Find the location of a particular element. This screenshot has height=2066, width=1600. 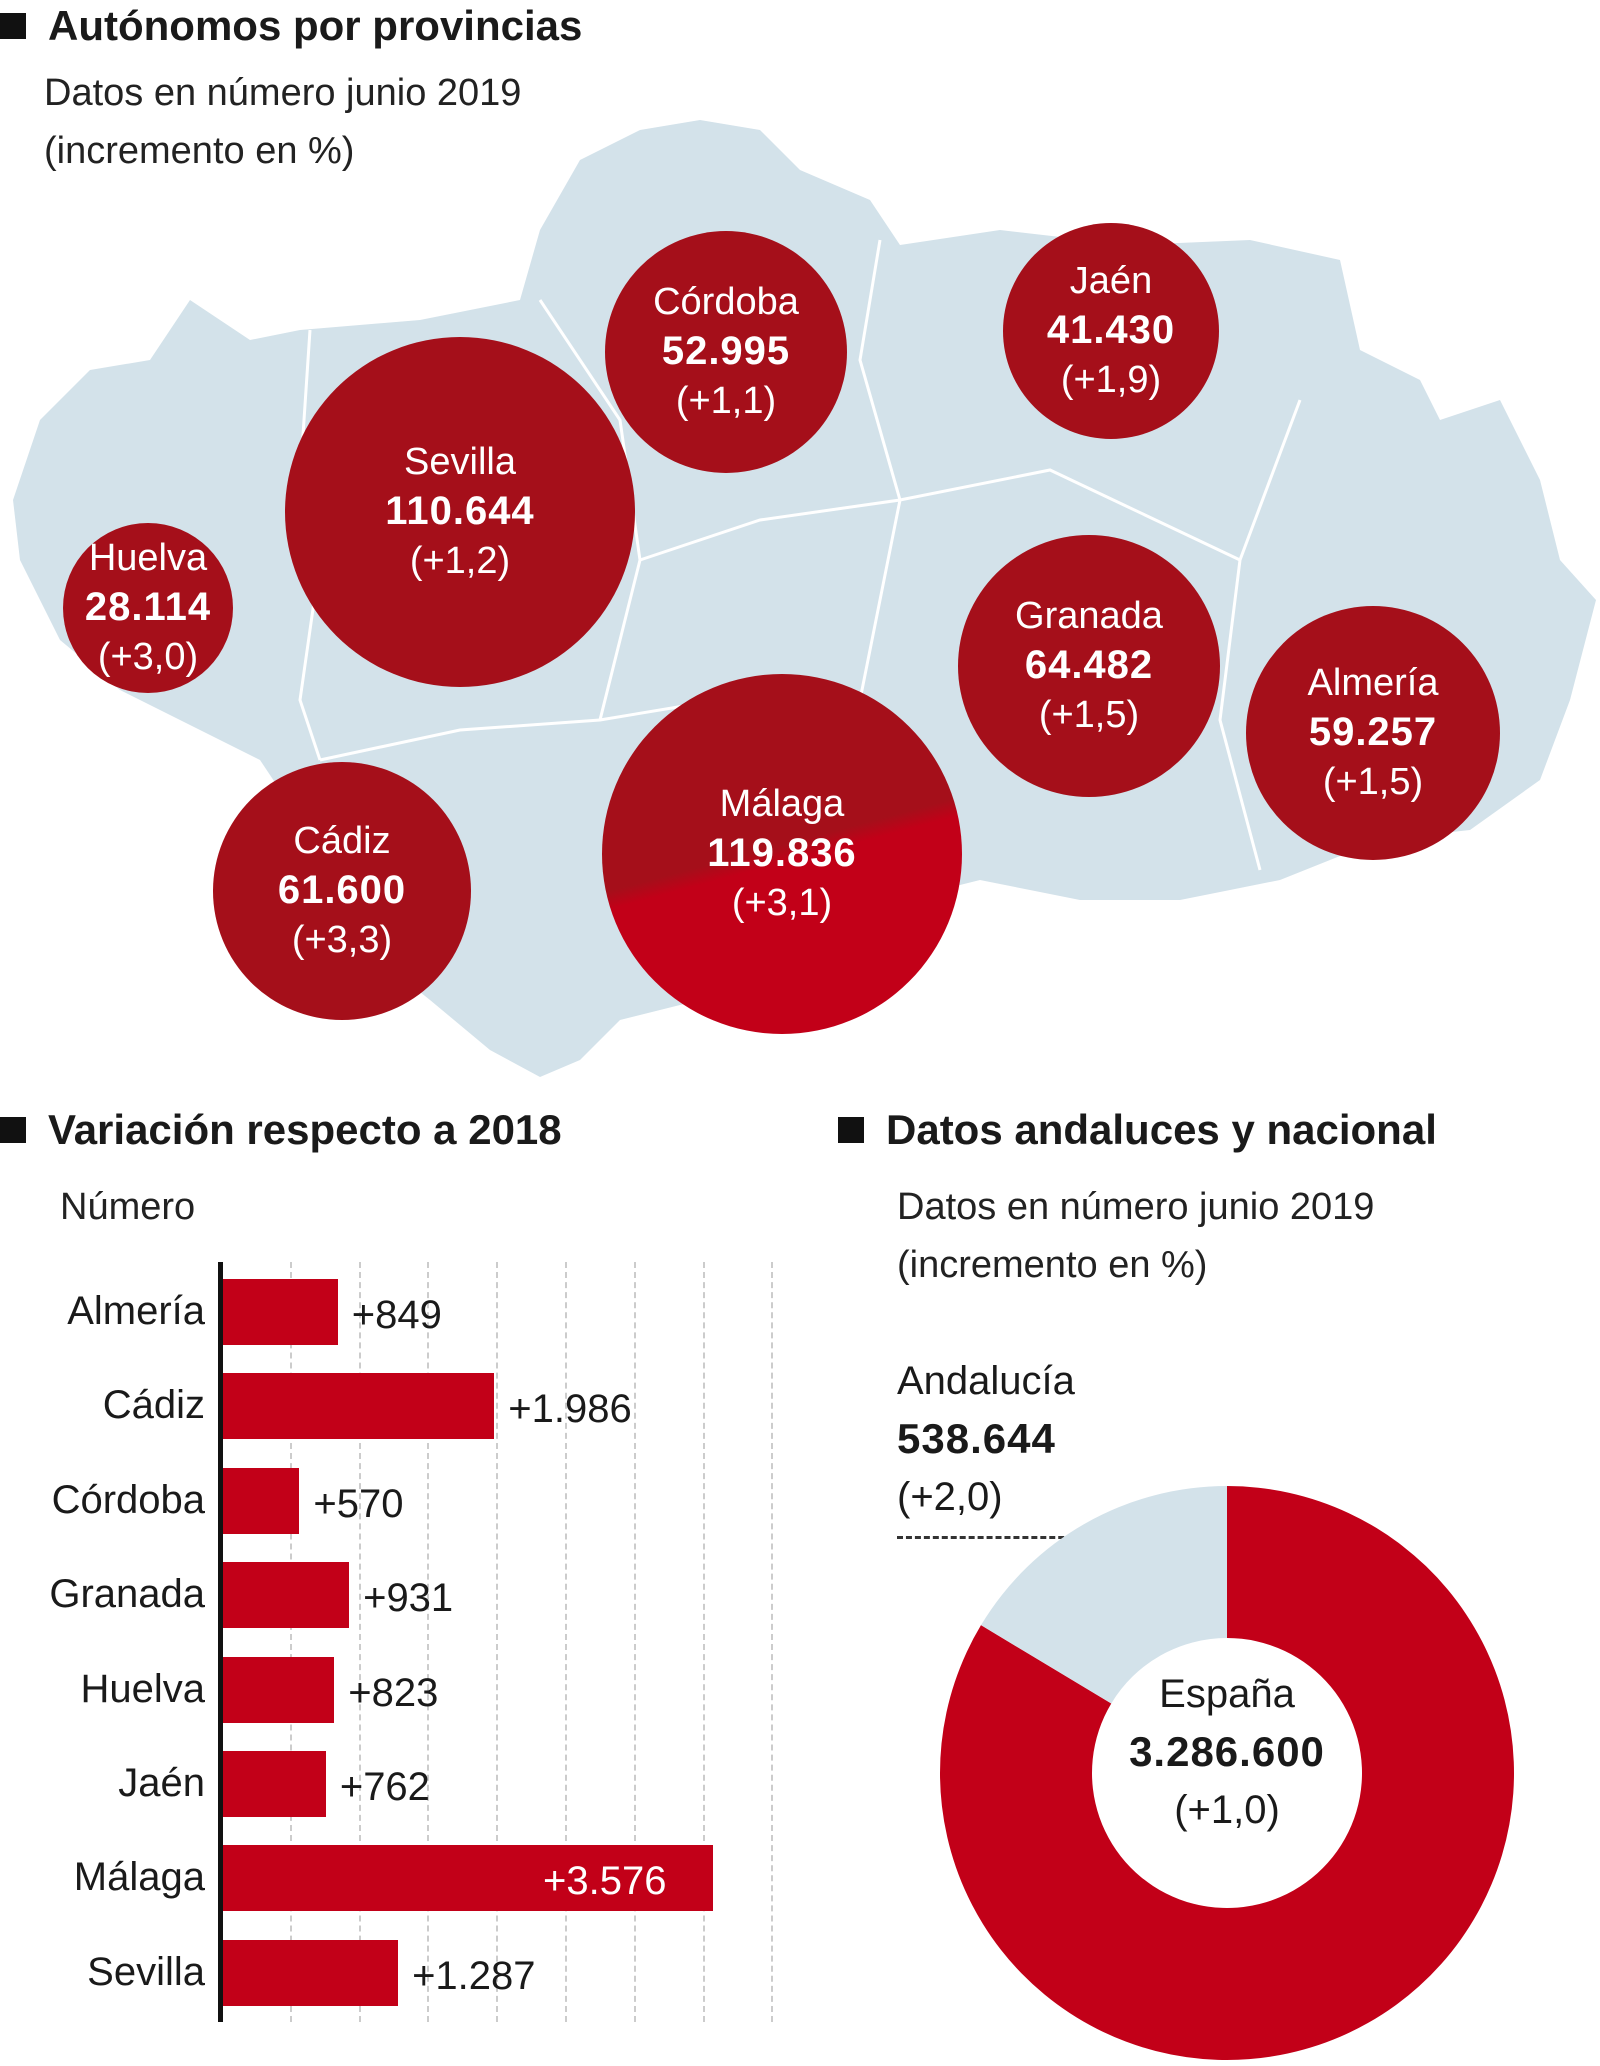

bar-category-label: Granada is located at coordinates (127, 1594).